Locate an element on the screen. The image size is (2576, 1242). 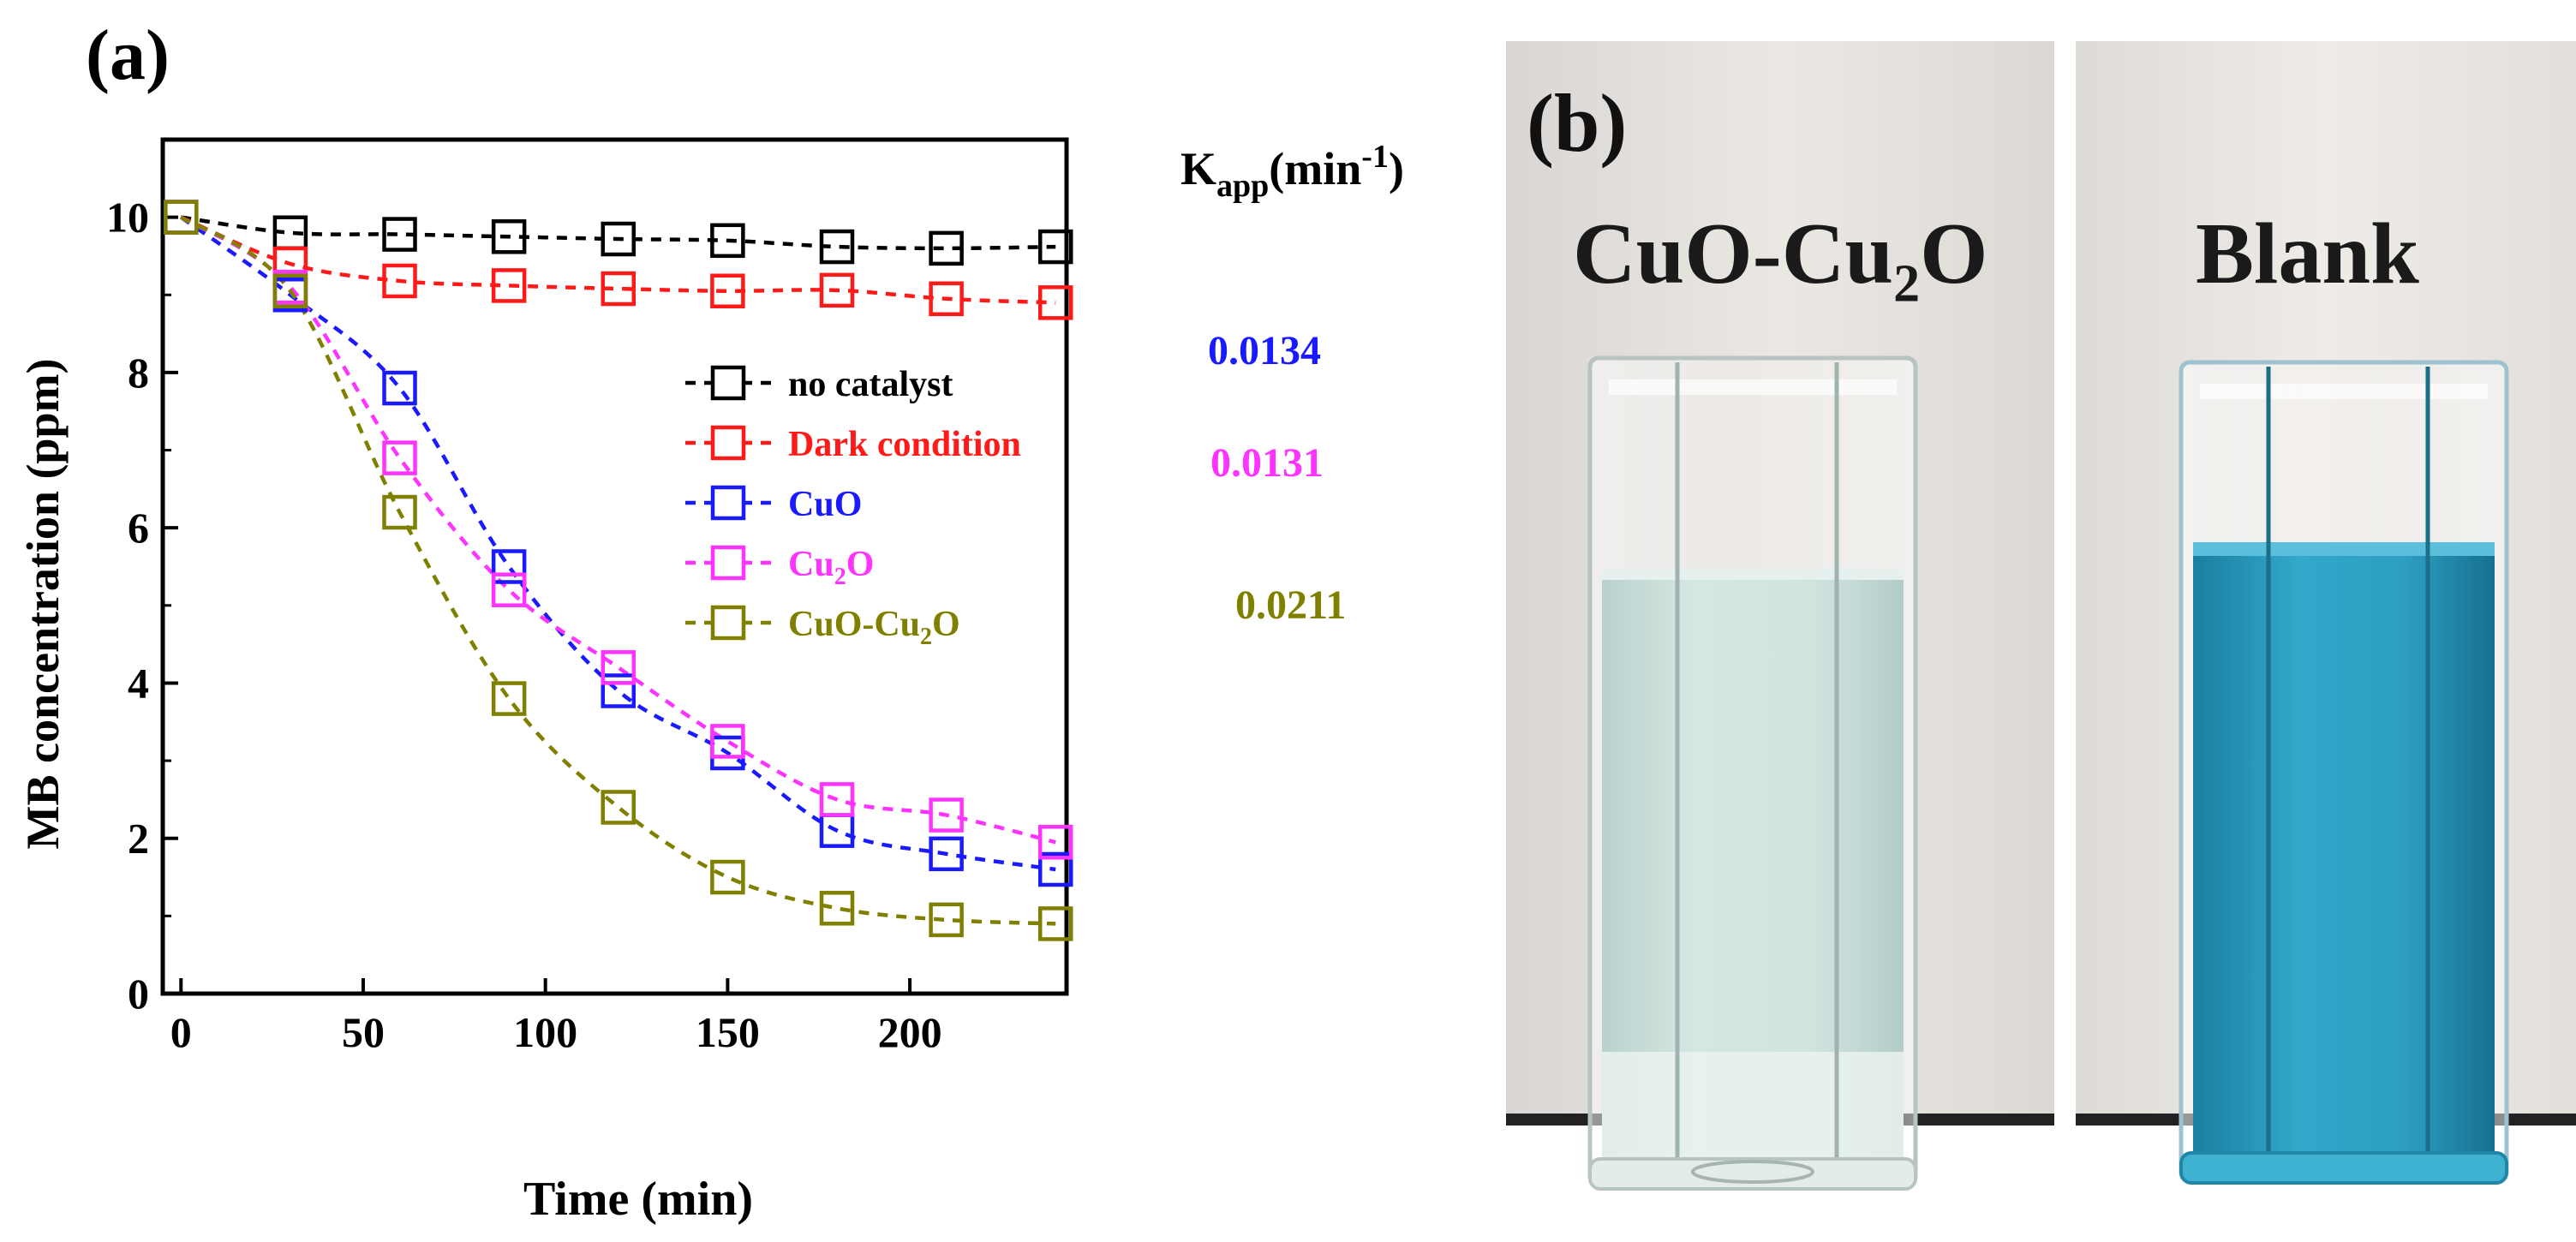
y-tick-label: 8 is located at coordinates (139, 373).